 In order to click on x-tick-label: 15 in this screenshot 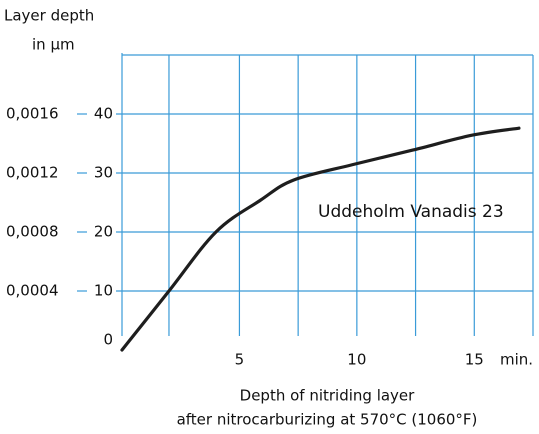, I will do `click(474, 360)`.